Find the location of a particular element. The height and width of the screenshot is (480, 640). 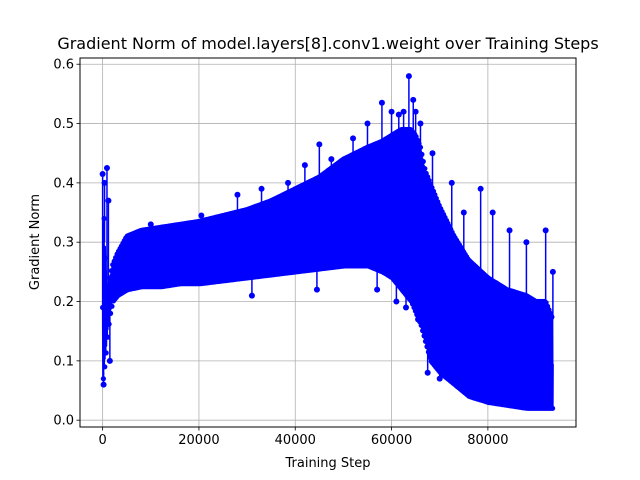

y-tick-label: 0.5 is located at coordinates (63, 124).